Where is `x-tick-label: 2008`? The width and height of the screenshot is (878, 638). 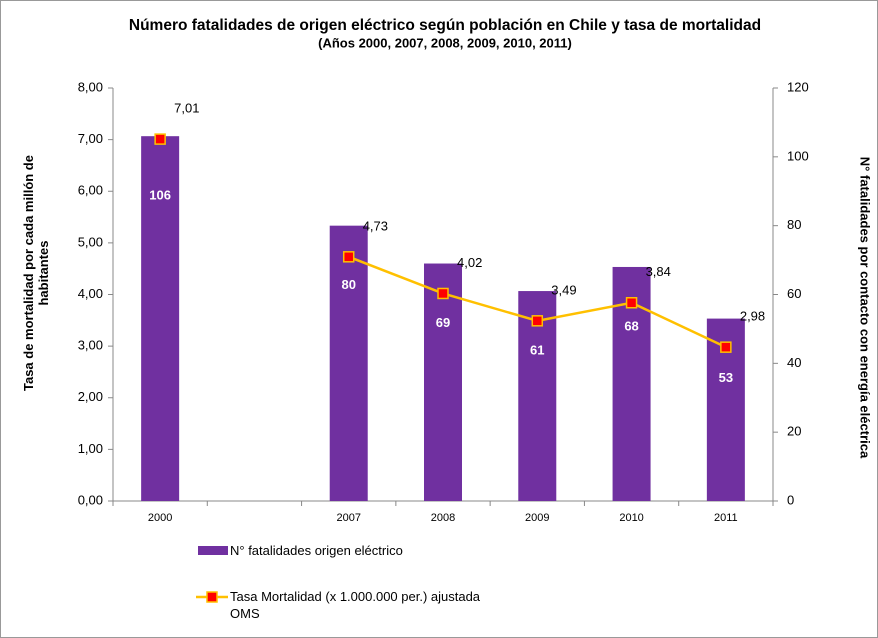 x-tick-label: 2008 is located at coordinates (443, 518).